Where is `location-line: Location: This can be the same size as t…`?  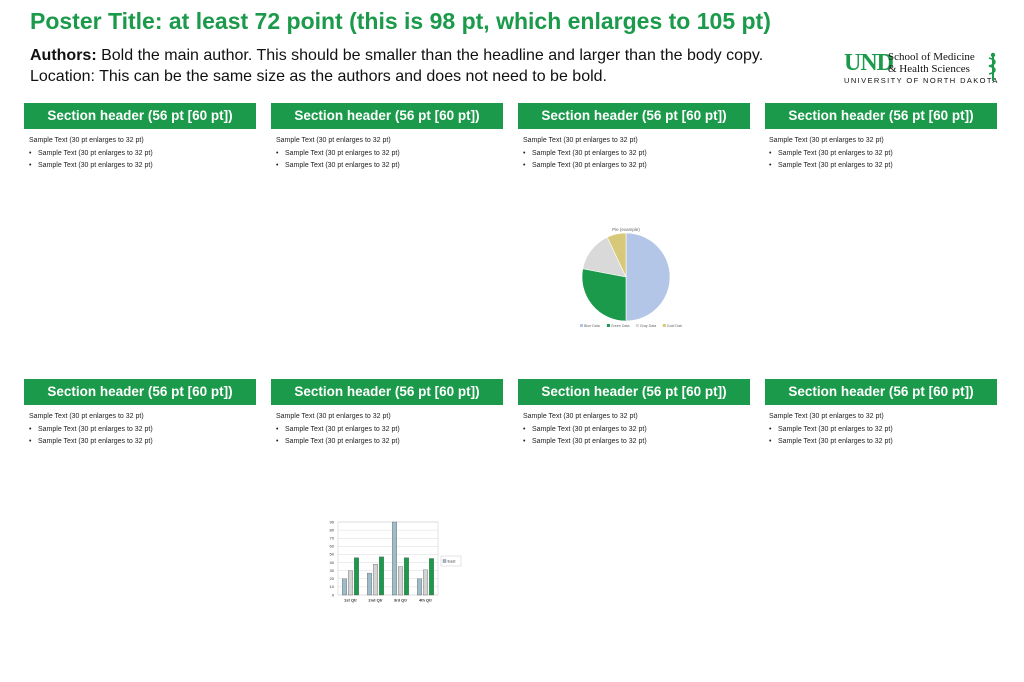 location-line: Location: This can be the same size as t… is located at coordinates (318, 76).